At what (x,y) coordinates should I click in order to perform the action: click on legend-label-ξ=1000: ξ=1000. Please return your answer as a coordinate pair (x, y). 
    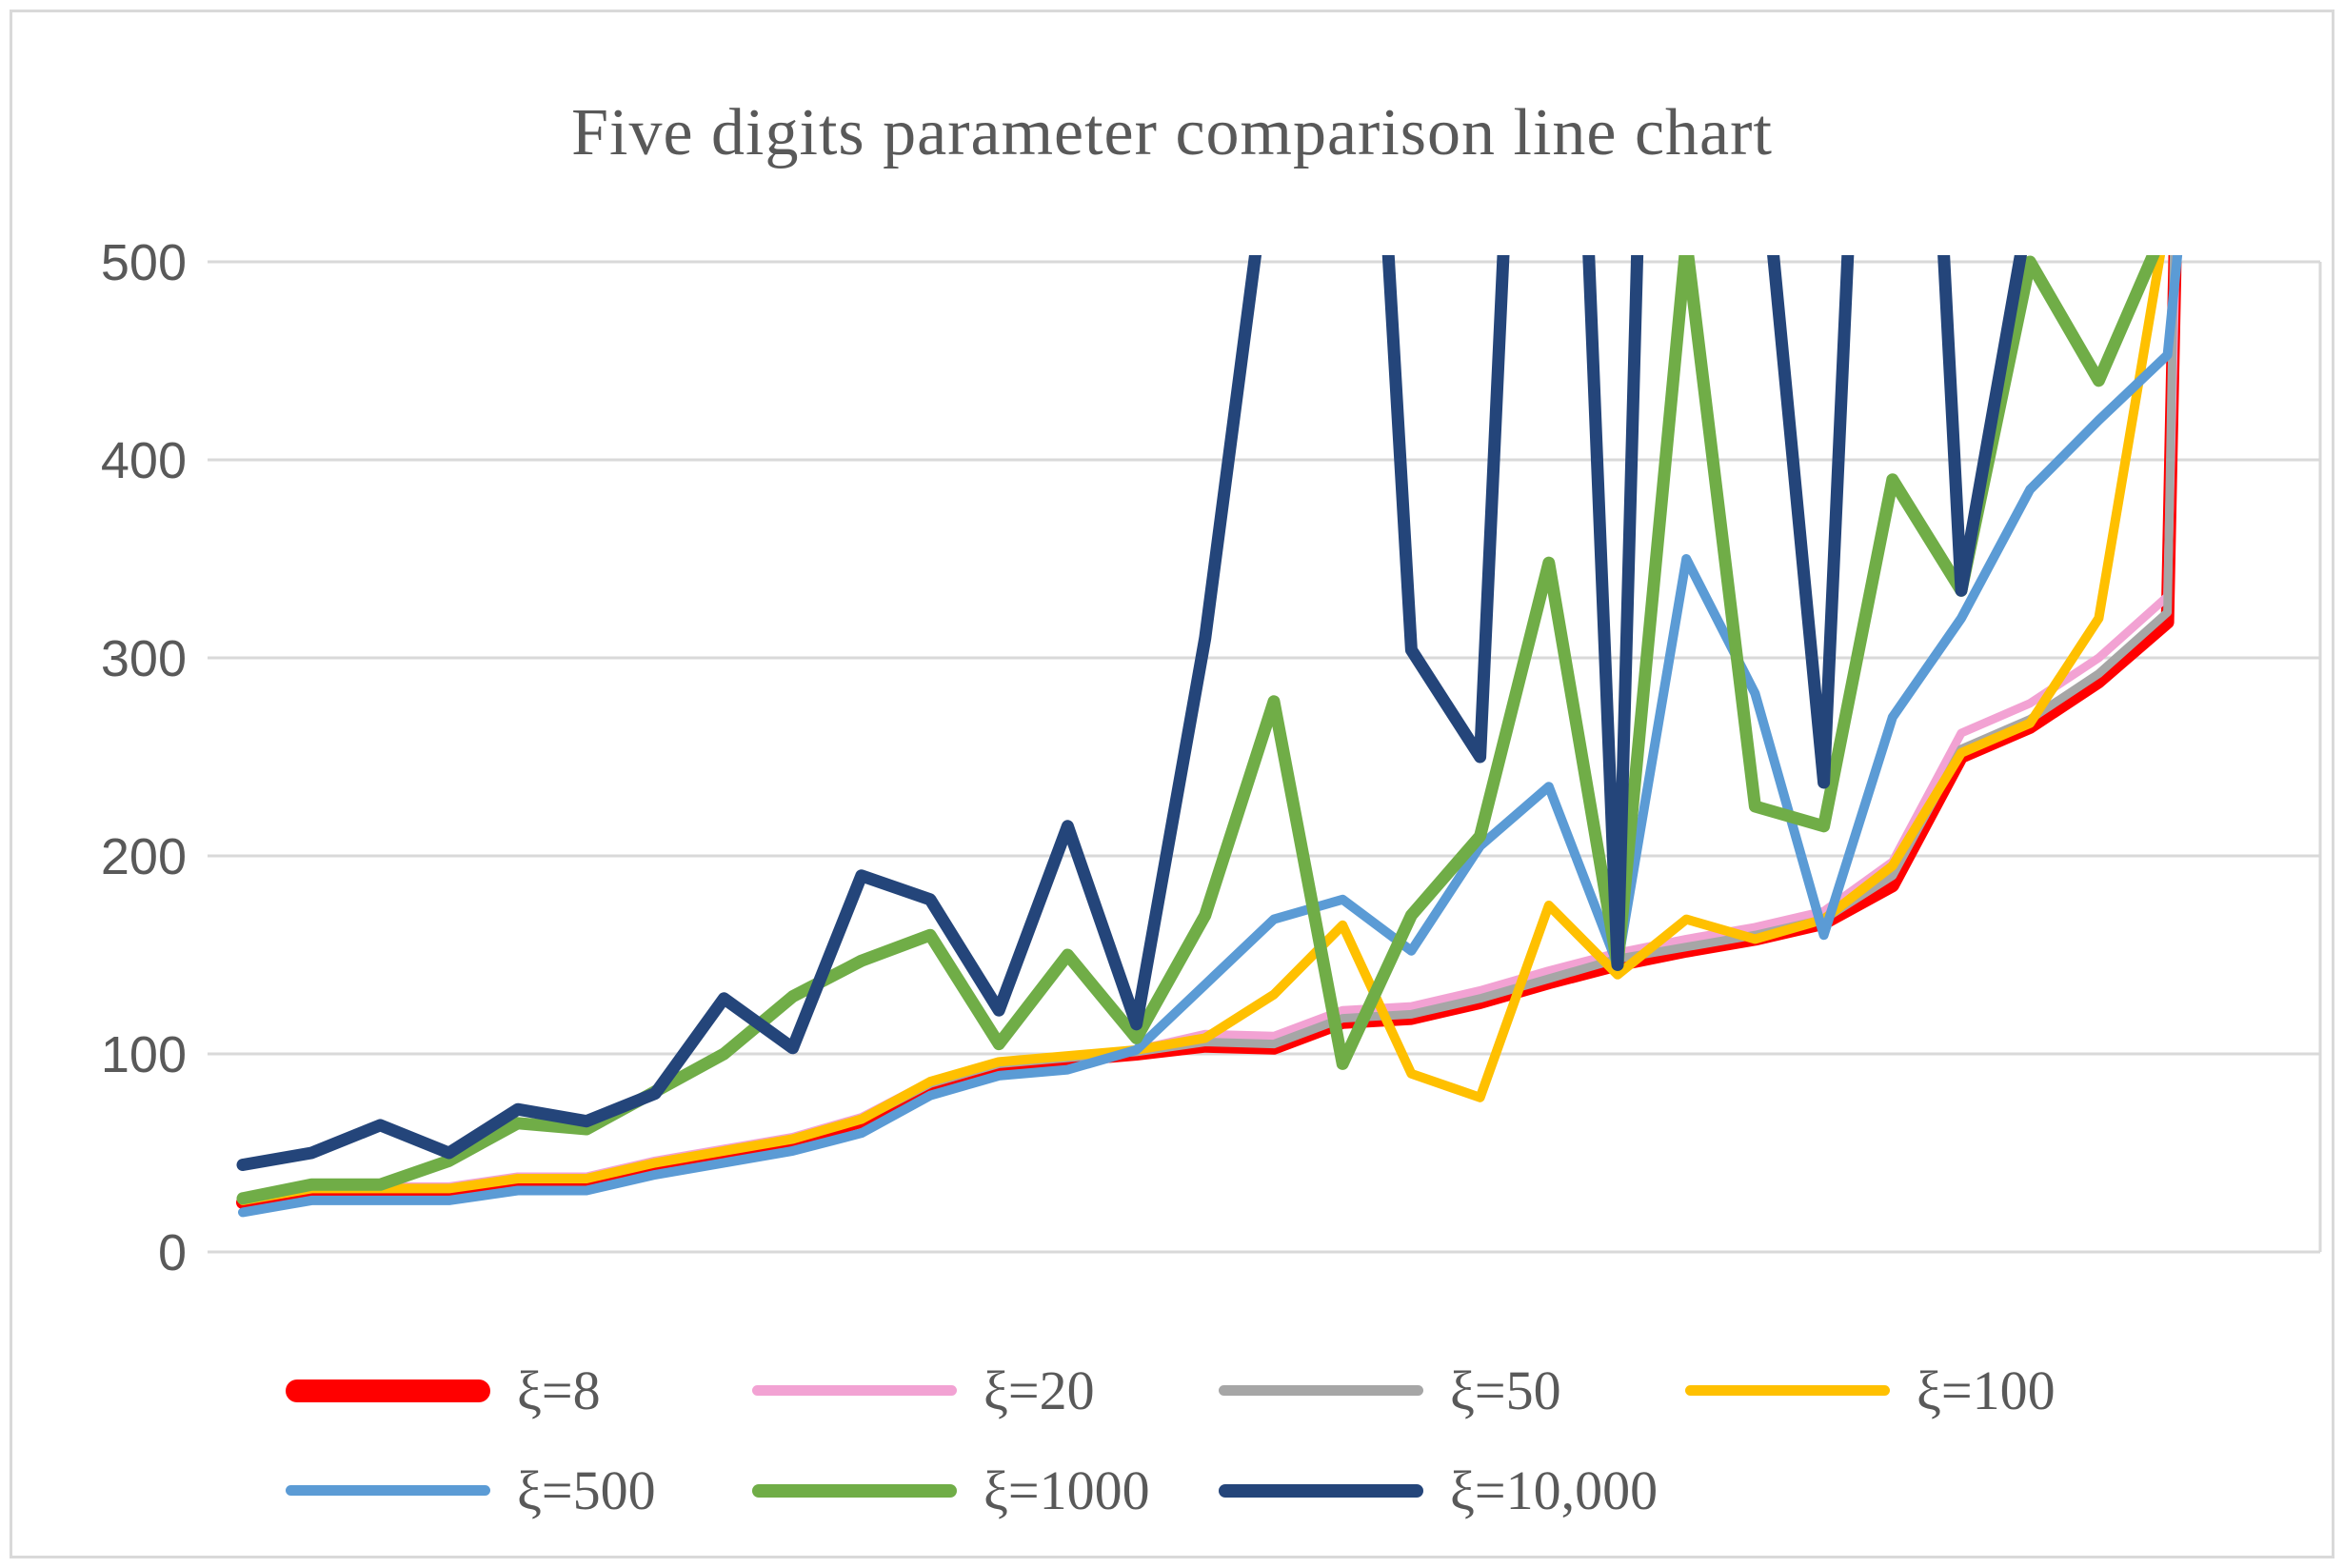
    Looking at the image, I should click on (1066, 1490).